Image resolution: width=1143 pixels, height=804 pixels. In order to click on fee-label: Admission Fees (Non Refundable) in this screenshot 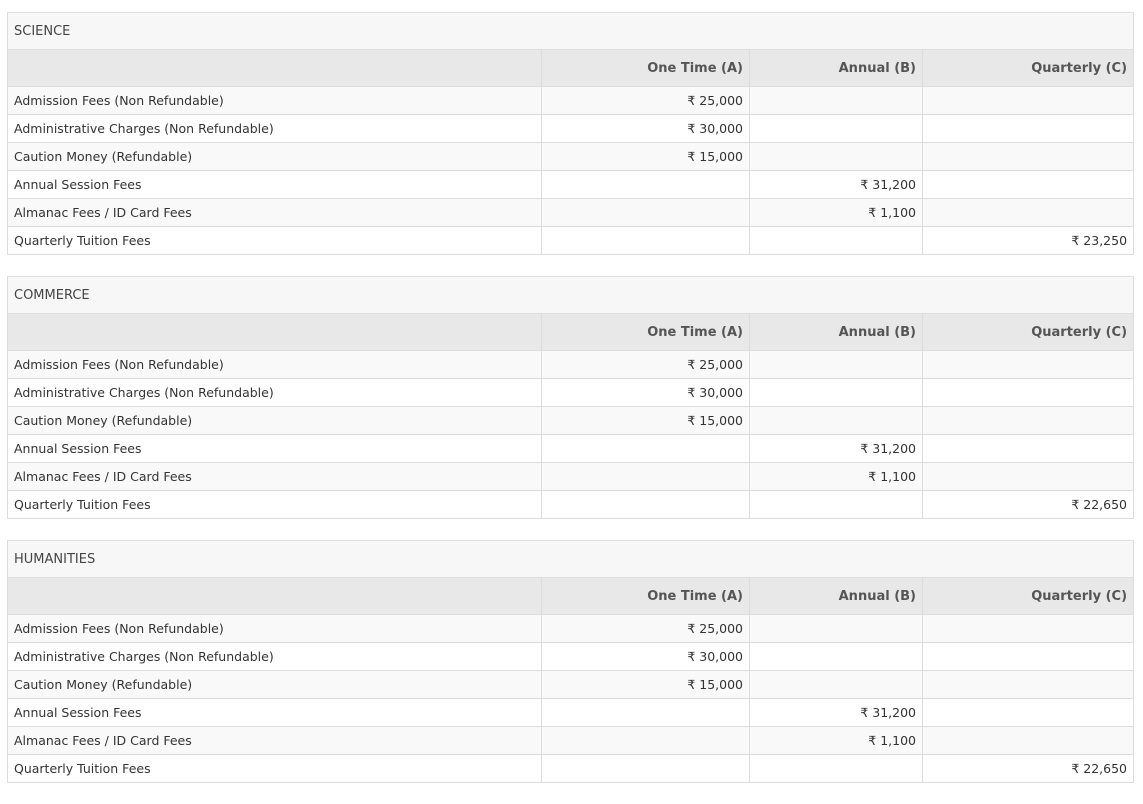, I will do `click(274, 364)`.